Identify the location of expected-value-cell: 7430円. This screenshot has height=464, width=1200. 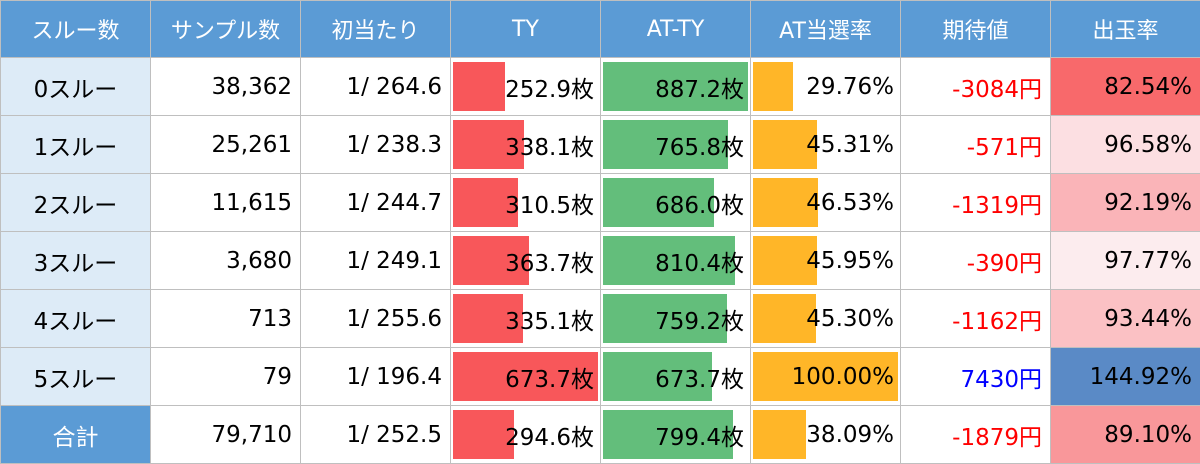
(976, 377).